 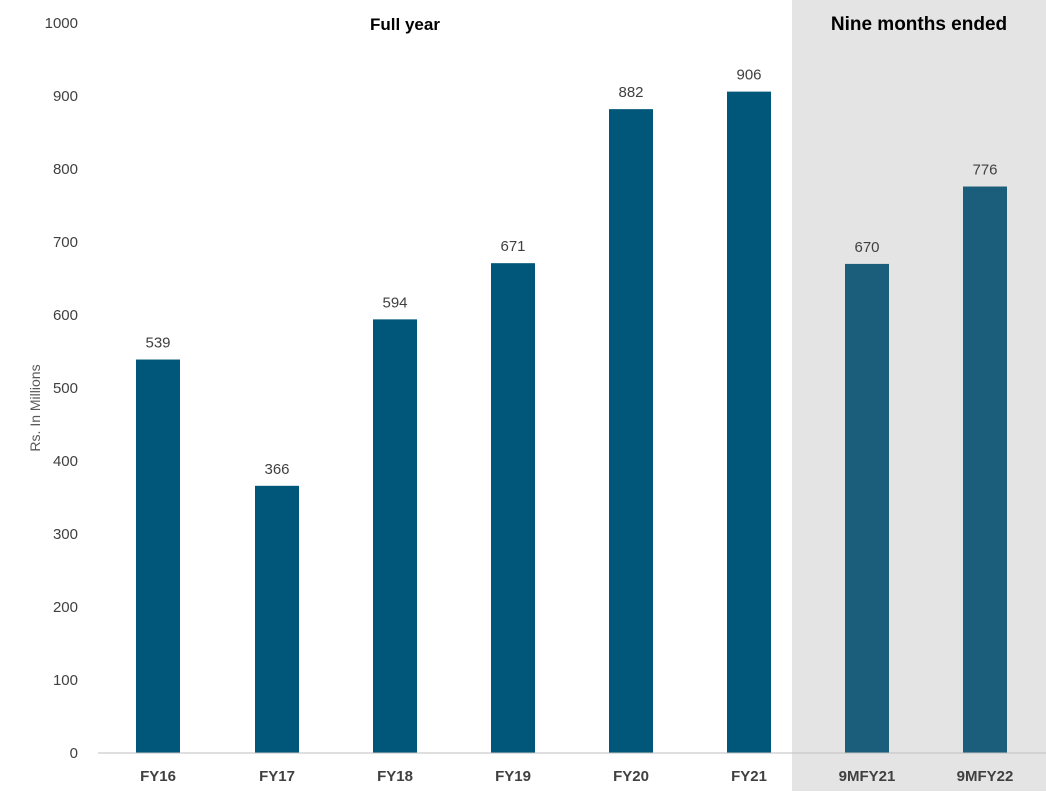 I want to click on y-tick-label: 0, so click(x=74, y=753).